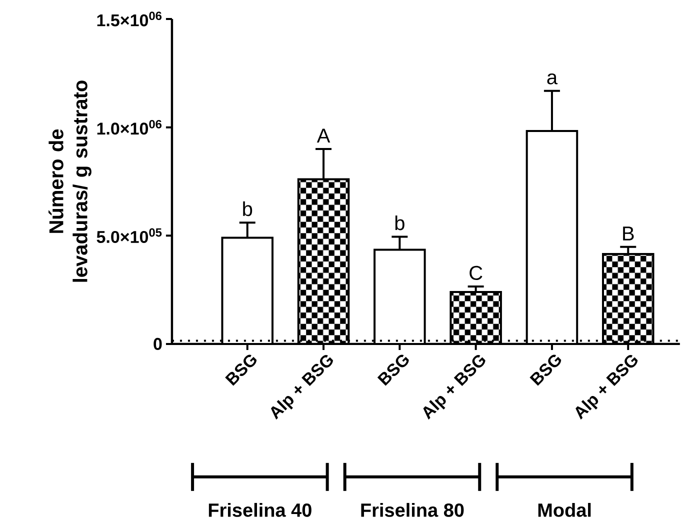 This screenshot has width=681, height=528. Describe the element at coordinates (628, 233) in the screenshot. I see `annotation: B` at that location.